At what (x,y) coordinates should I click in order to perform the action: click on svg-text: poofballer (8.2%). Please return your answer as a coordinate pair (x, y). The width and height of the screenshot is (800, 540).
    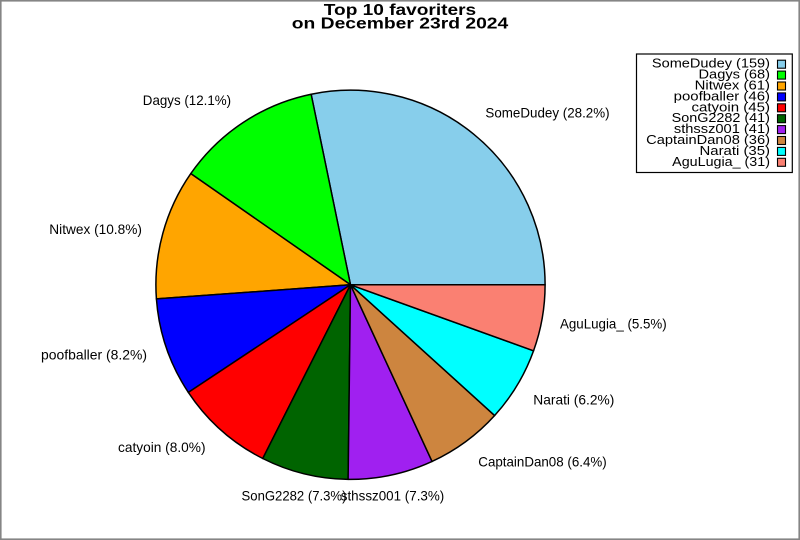
    Looking at the image, I should click on (94, 354).